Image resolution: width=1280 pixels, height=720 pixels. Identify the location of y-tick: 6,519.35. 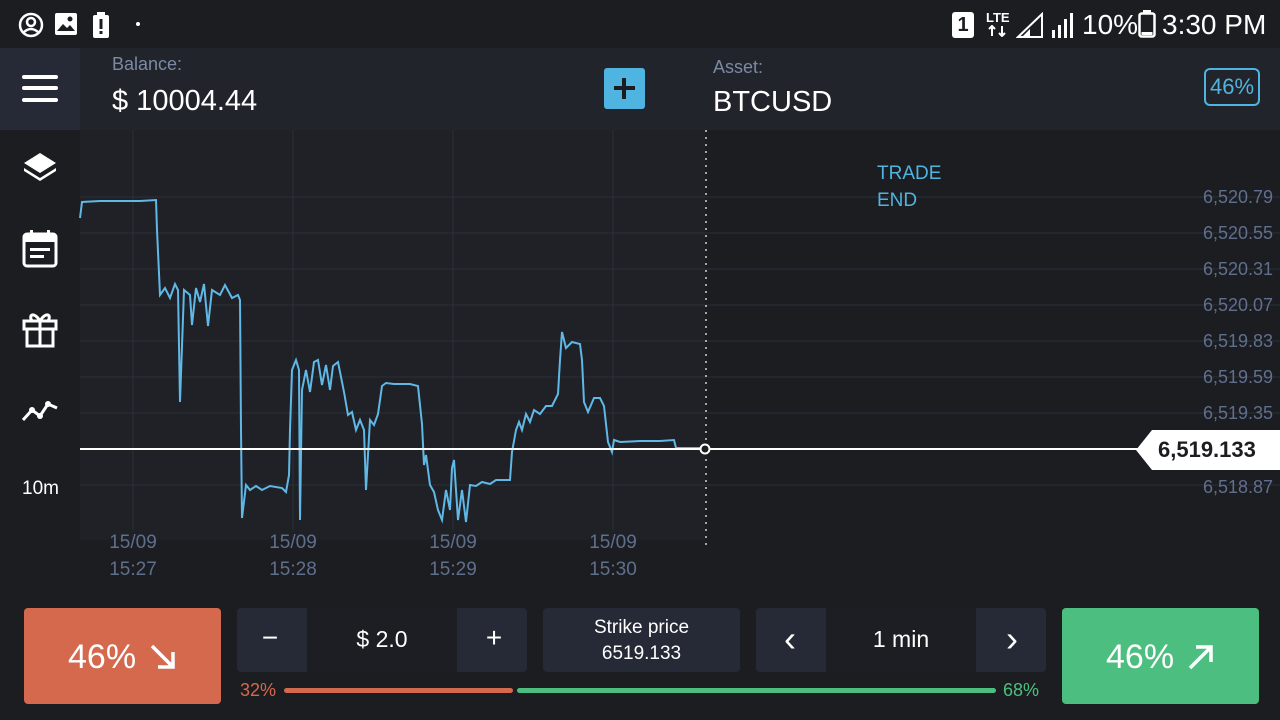
(1238, 413).